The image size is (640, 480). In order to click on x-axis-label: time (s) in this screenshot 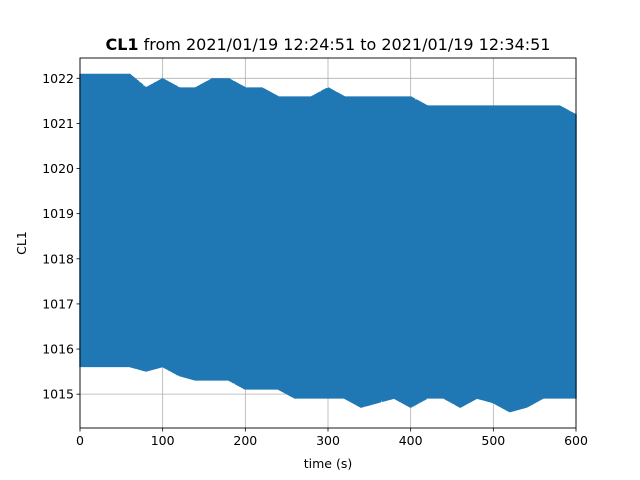, I will do `click(328, 463)`.